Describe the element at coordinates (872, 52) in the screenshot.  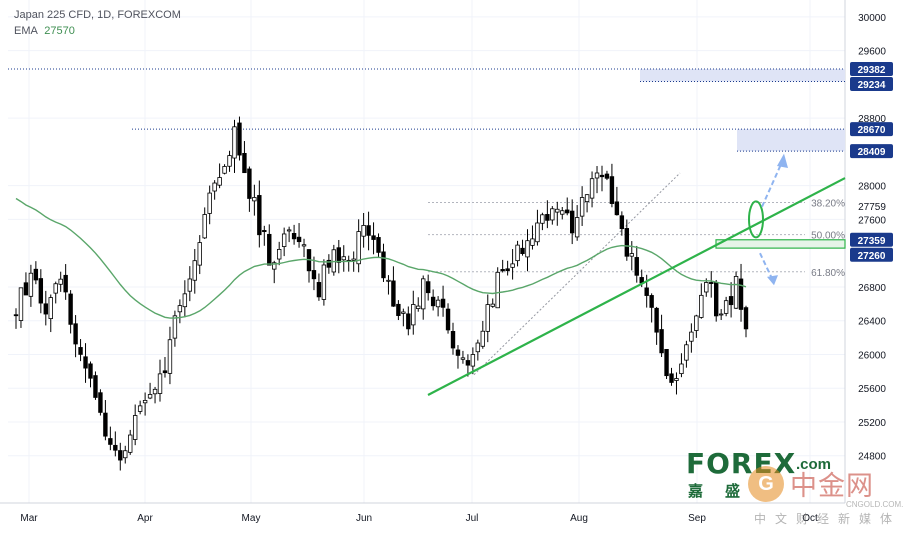
I see `y-tick-label: 29600` at that location.